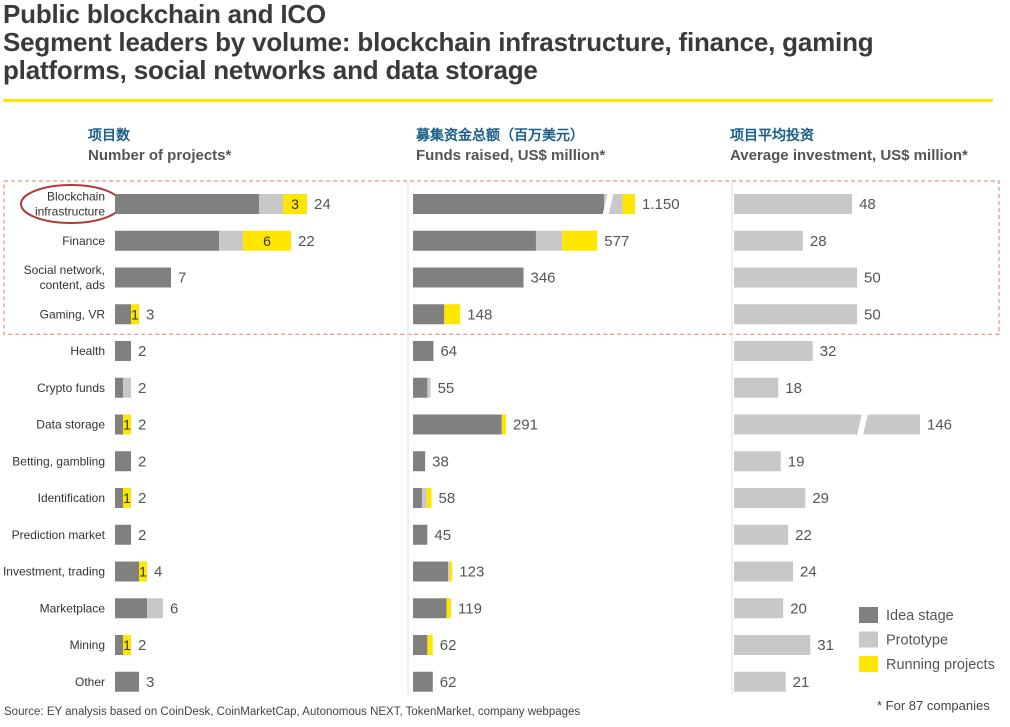 This screenshot has height=727, width=1010. Describe the element at coordinates (757, 461) in the screenshot. I see `average-bar-betting-gambling-prototype` at that location.